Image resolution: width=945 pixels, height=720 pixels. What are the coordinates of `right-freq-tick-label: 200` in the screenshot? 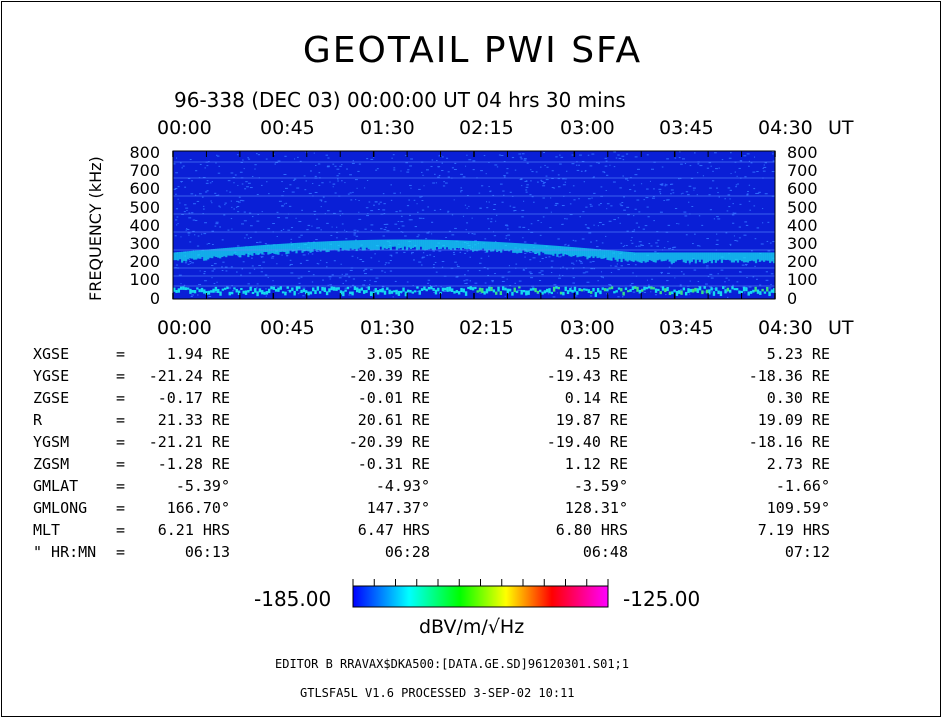 It's located at (802, 262).